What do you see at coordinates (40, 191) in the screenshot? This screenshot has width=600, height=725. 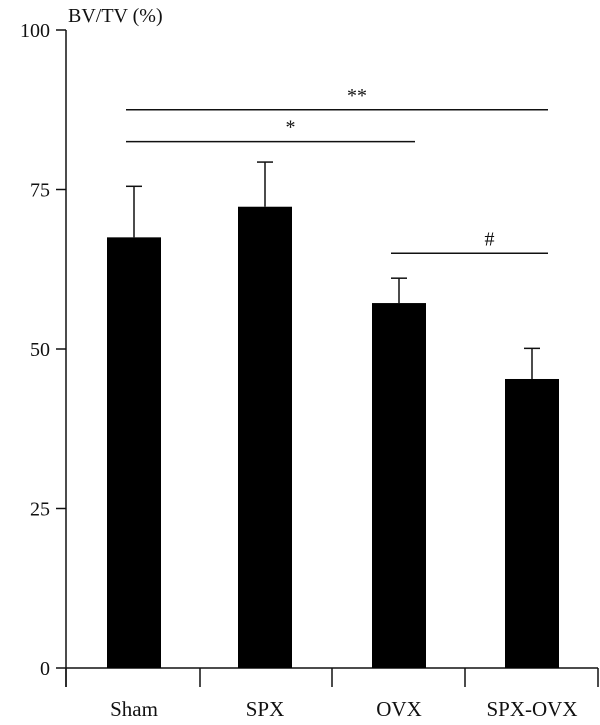 I see `y-tick-label: 75` at bounding box center [40, 191].